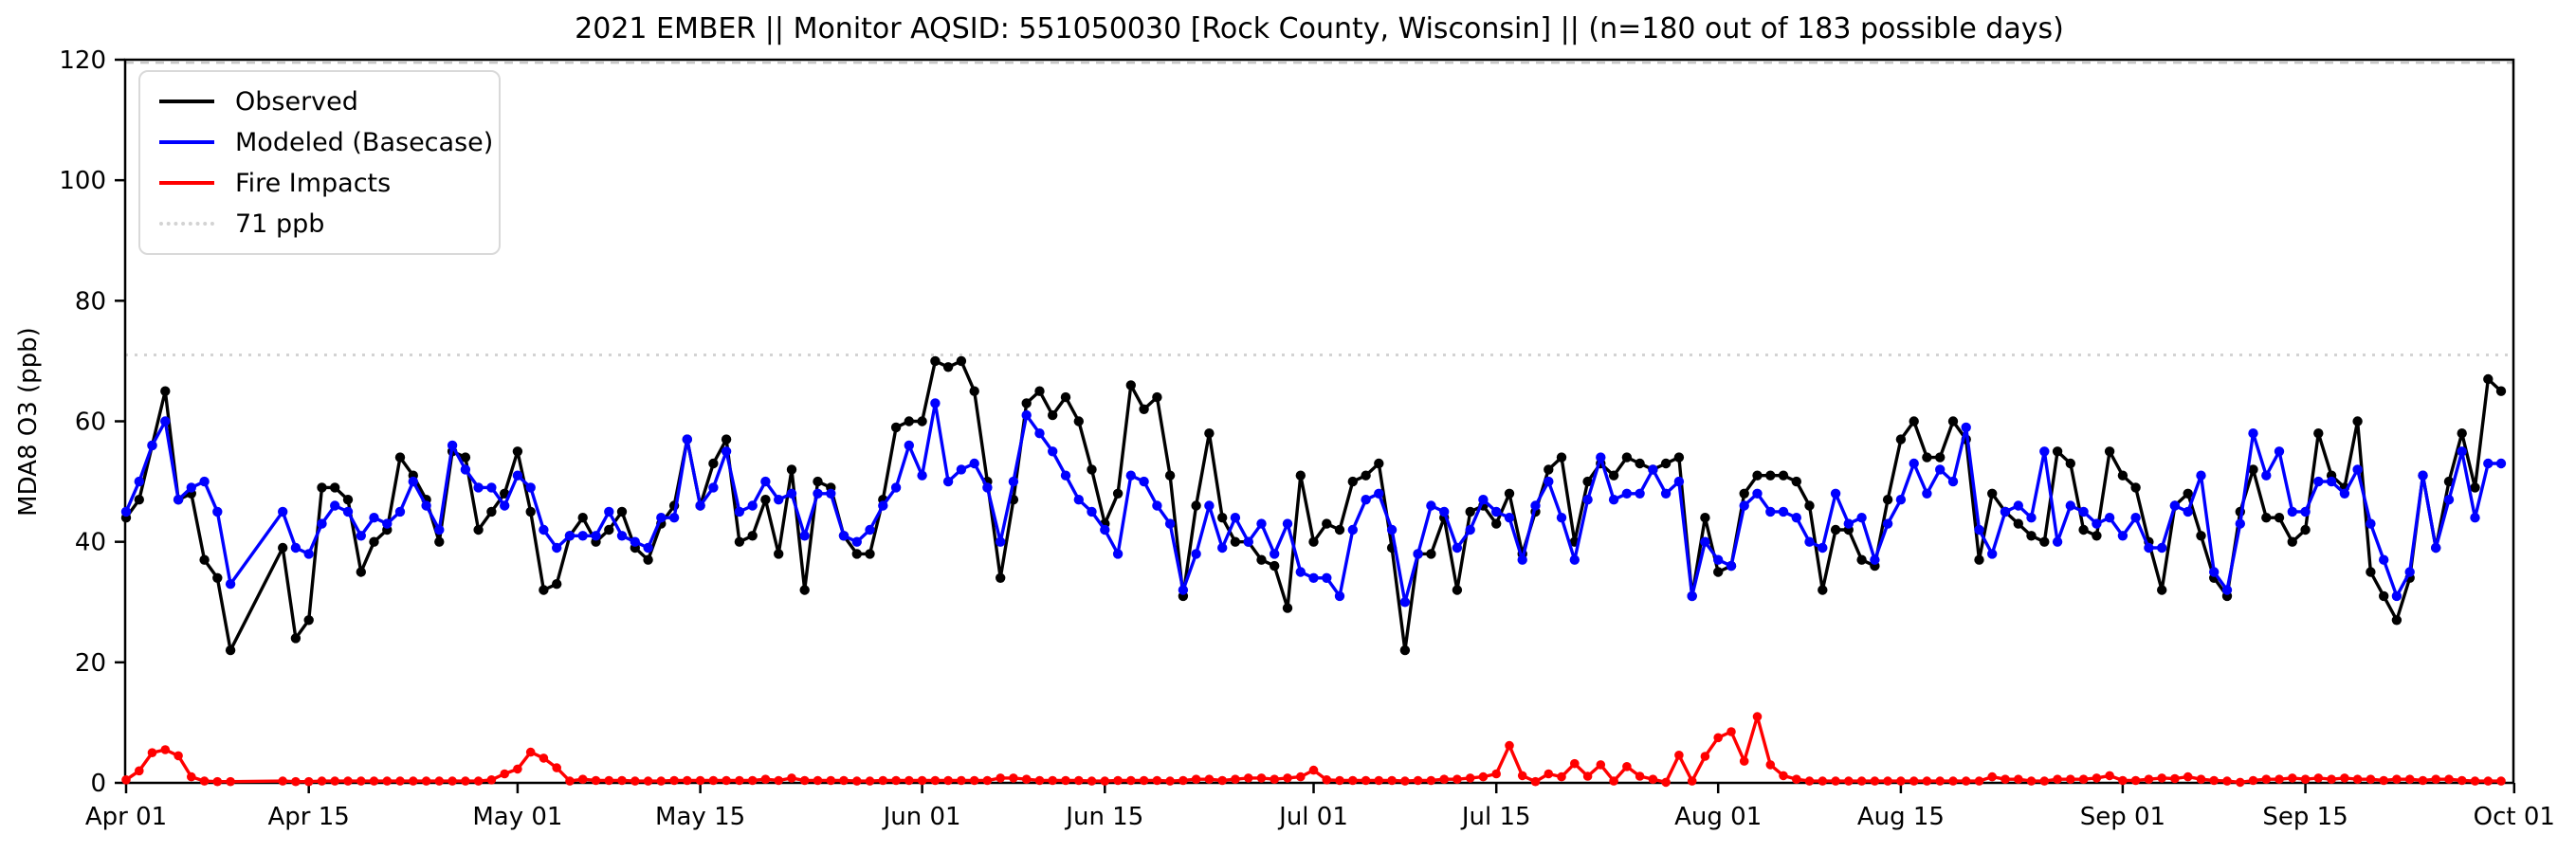 The height and width of the screenshot is (853, 2576). I want to click on x-tick-label: Aug 15, so click(1901, 817).